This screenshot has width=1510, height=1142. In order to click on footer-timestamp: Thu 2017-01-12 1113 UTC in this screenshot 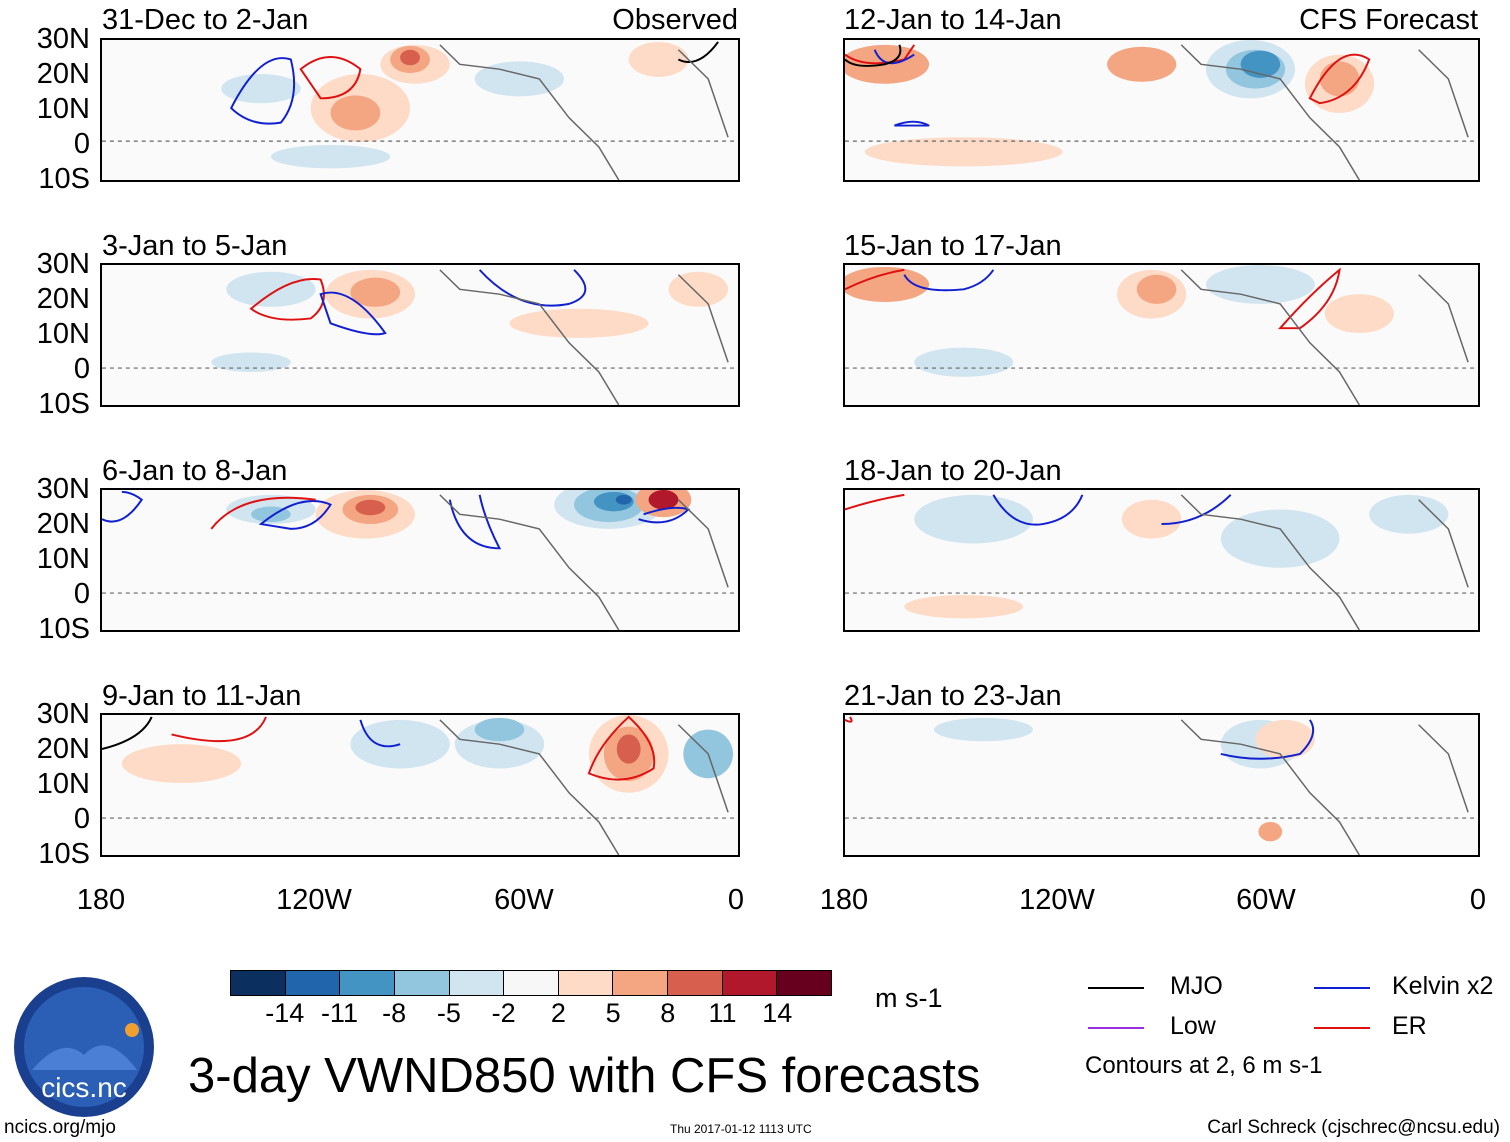, I will do `click(741, 1129)`.